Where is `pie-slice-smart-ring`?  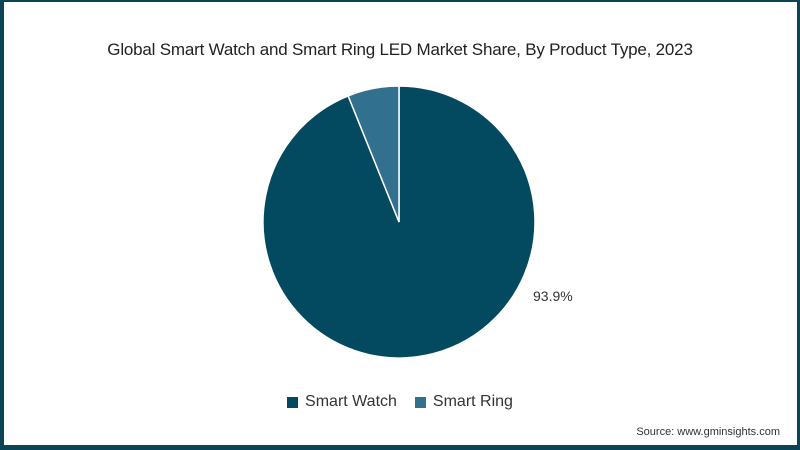
pie-slice-smart-ring is located at coordinates (373, 154).